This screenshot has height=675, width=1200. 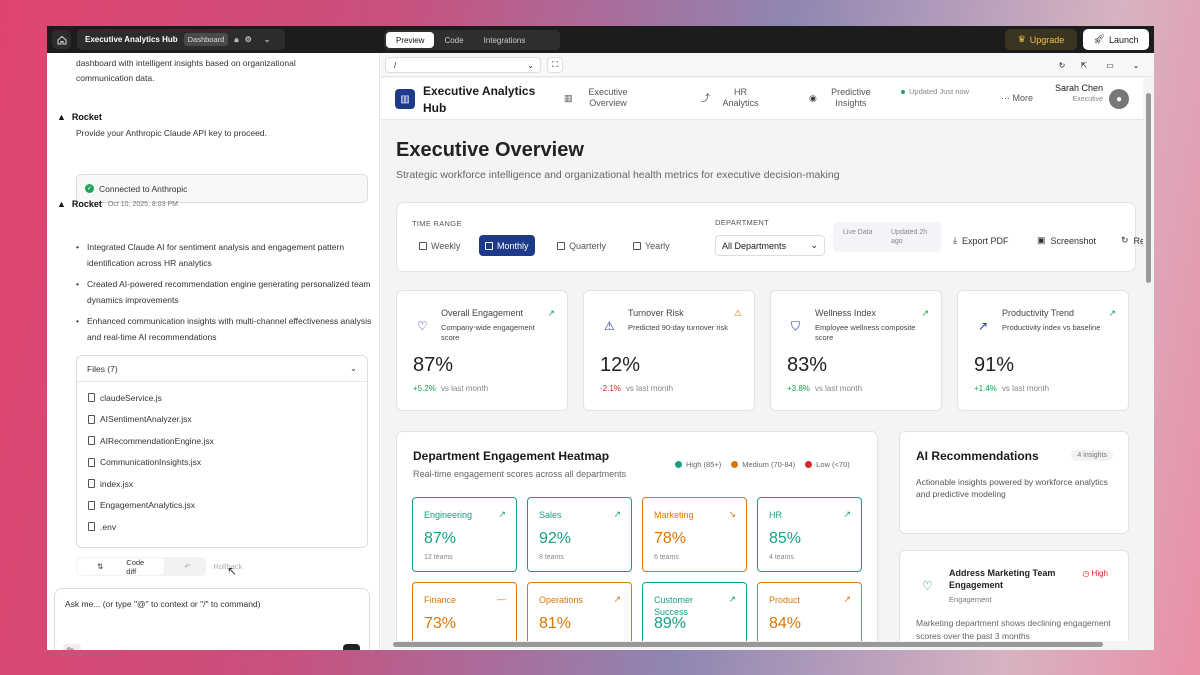 What do you see at coordinates (678, 464) in the screenshot?
I see `legend-dot` at bounding box center [678, 464].